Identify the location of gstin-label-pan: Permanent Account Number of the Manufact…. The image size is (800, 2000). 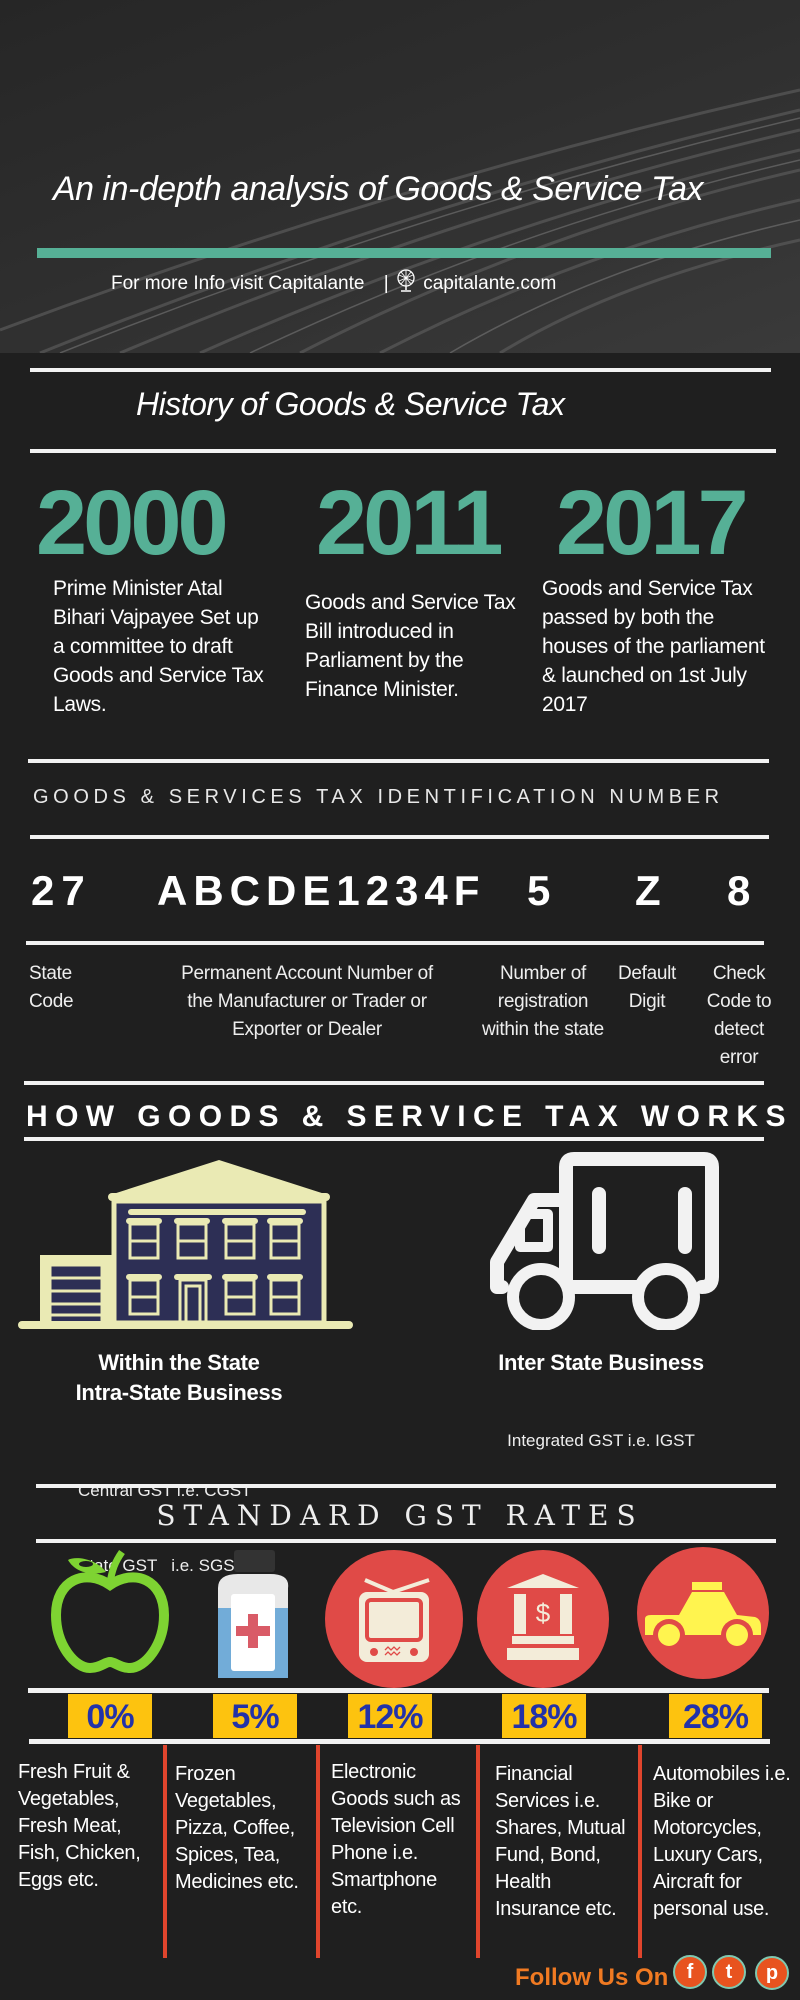
(307, 1001).